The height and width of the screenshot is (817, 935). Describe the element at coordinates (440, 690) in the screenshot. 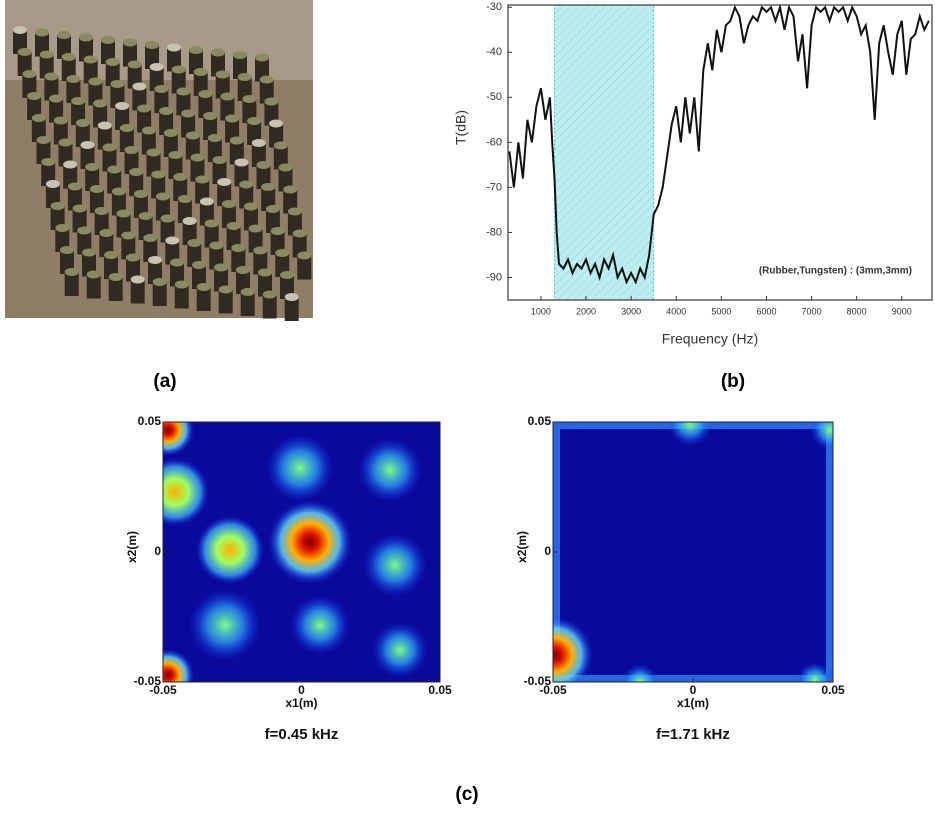

I see `x-tick-label: 0.05` at that location.